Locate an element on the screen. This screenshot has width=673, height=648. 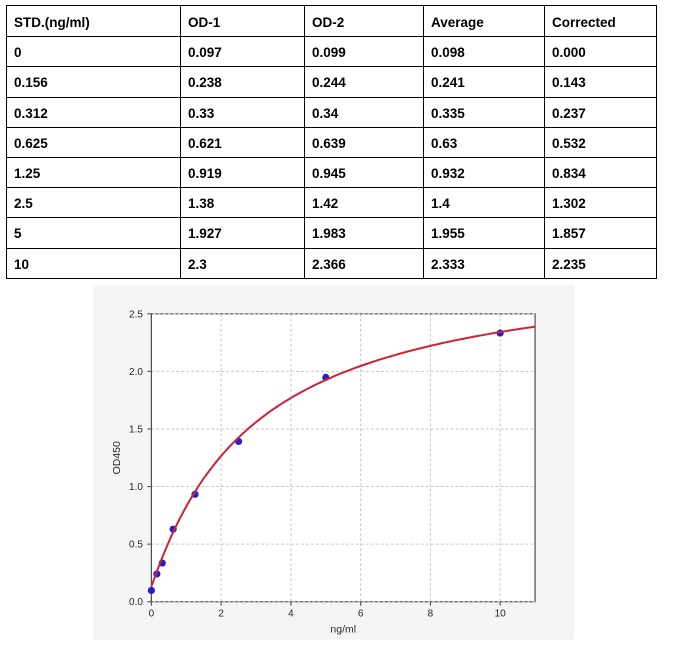
svg-text: 1.0 is located at coordinates (136, 487).